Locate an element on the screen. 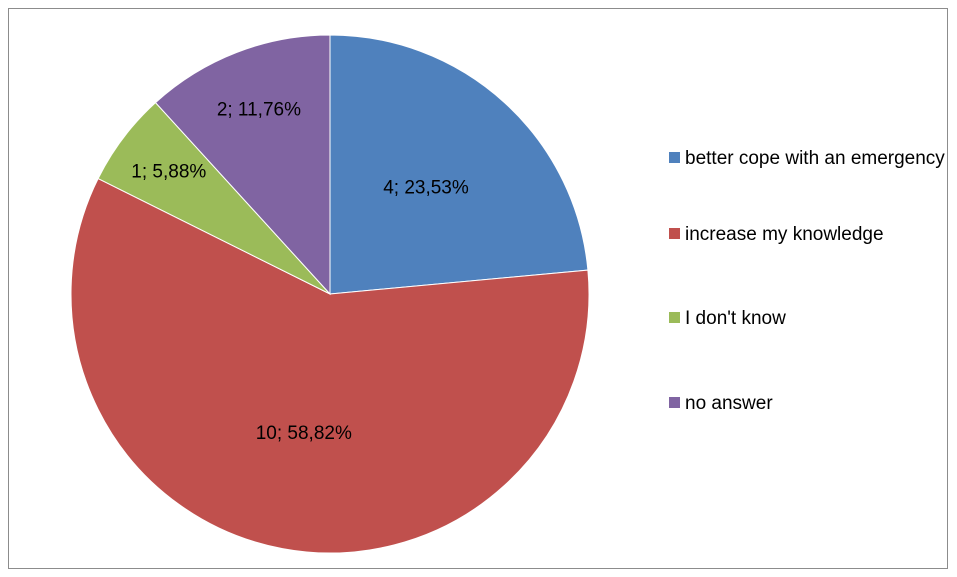 This screenshot has height=577, width=957. legend-item-no-answer: no answer is located at coordinates (809, 403).